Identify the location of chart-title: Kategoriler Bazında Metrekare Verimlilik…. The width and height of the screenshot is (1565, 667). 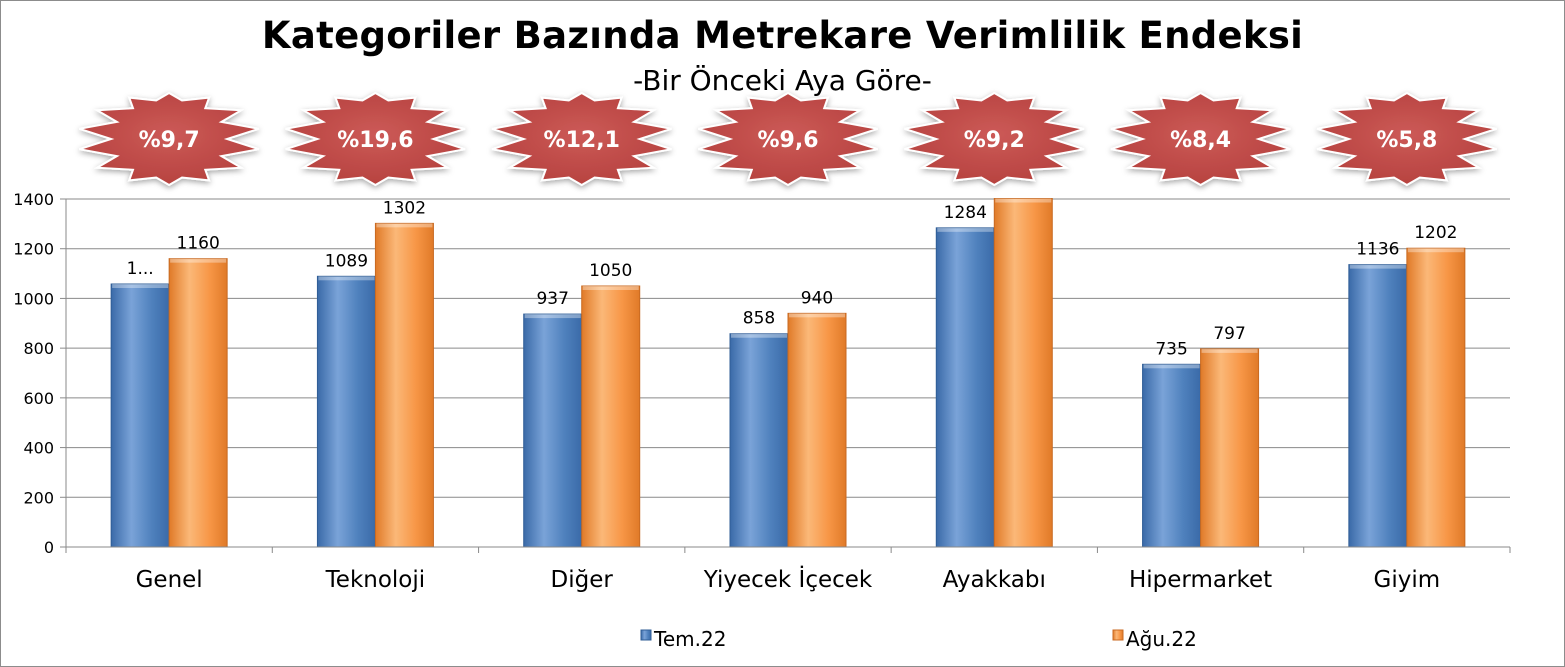
(782, 35).